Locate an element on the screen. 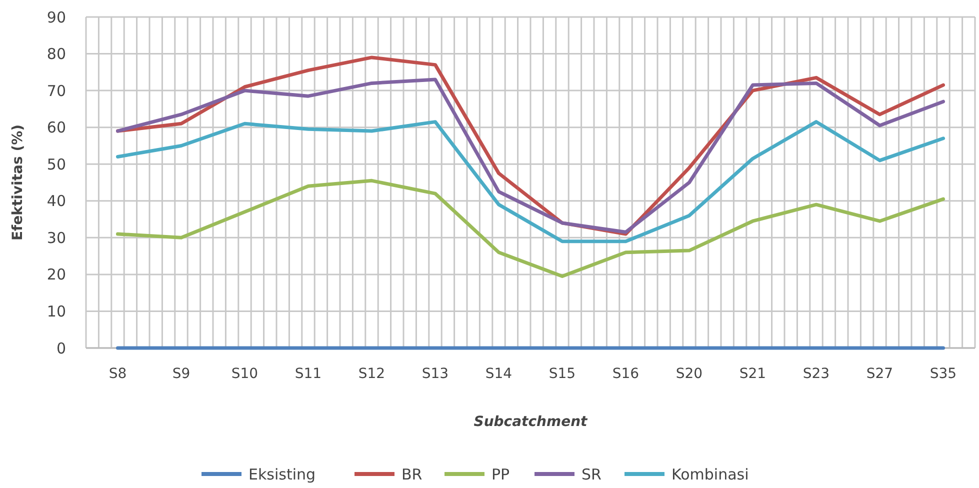 The height and width of the screenshot is (488, 979). x-tick-label: S21 is located at coordinates (752, 374).